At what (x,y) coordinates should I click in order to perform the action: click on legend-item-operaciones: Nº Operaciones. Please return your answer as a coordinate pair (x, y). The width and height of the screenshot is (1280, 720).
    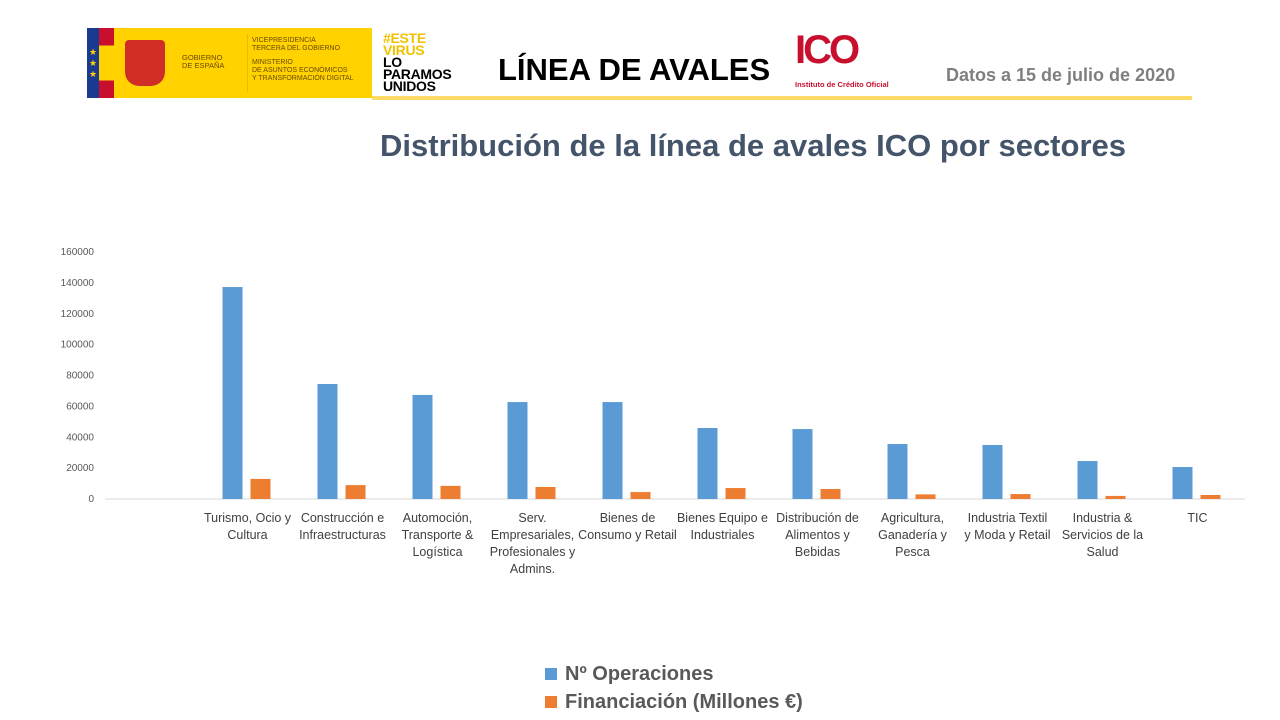
    Looking at the image, I should click on (674, 674).